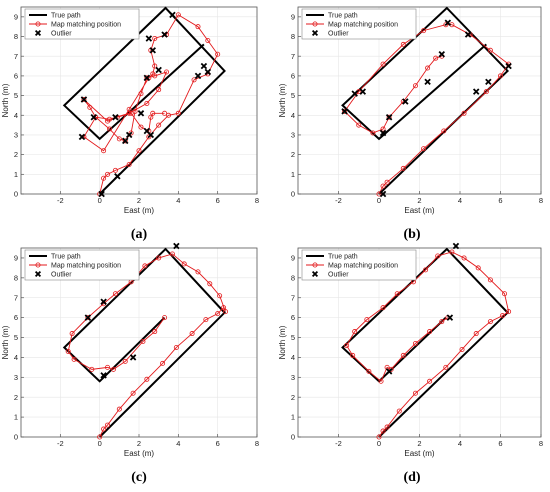 The width and height of the screenshot is (550, 492). What do you see at coordinates (426, 109) in the screenshot?
I see `map-matching-line` at bounding box center [426, 109].